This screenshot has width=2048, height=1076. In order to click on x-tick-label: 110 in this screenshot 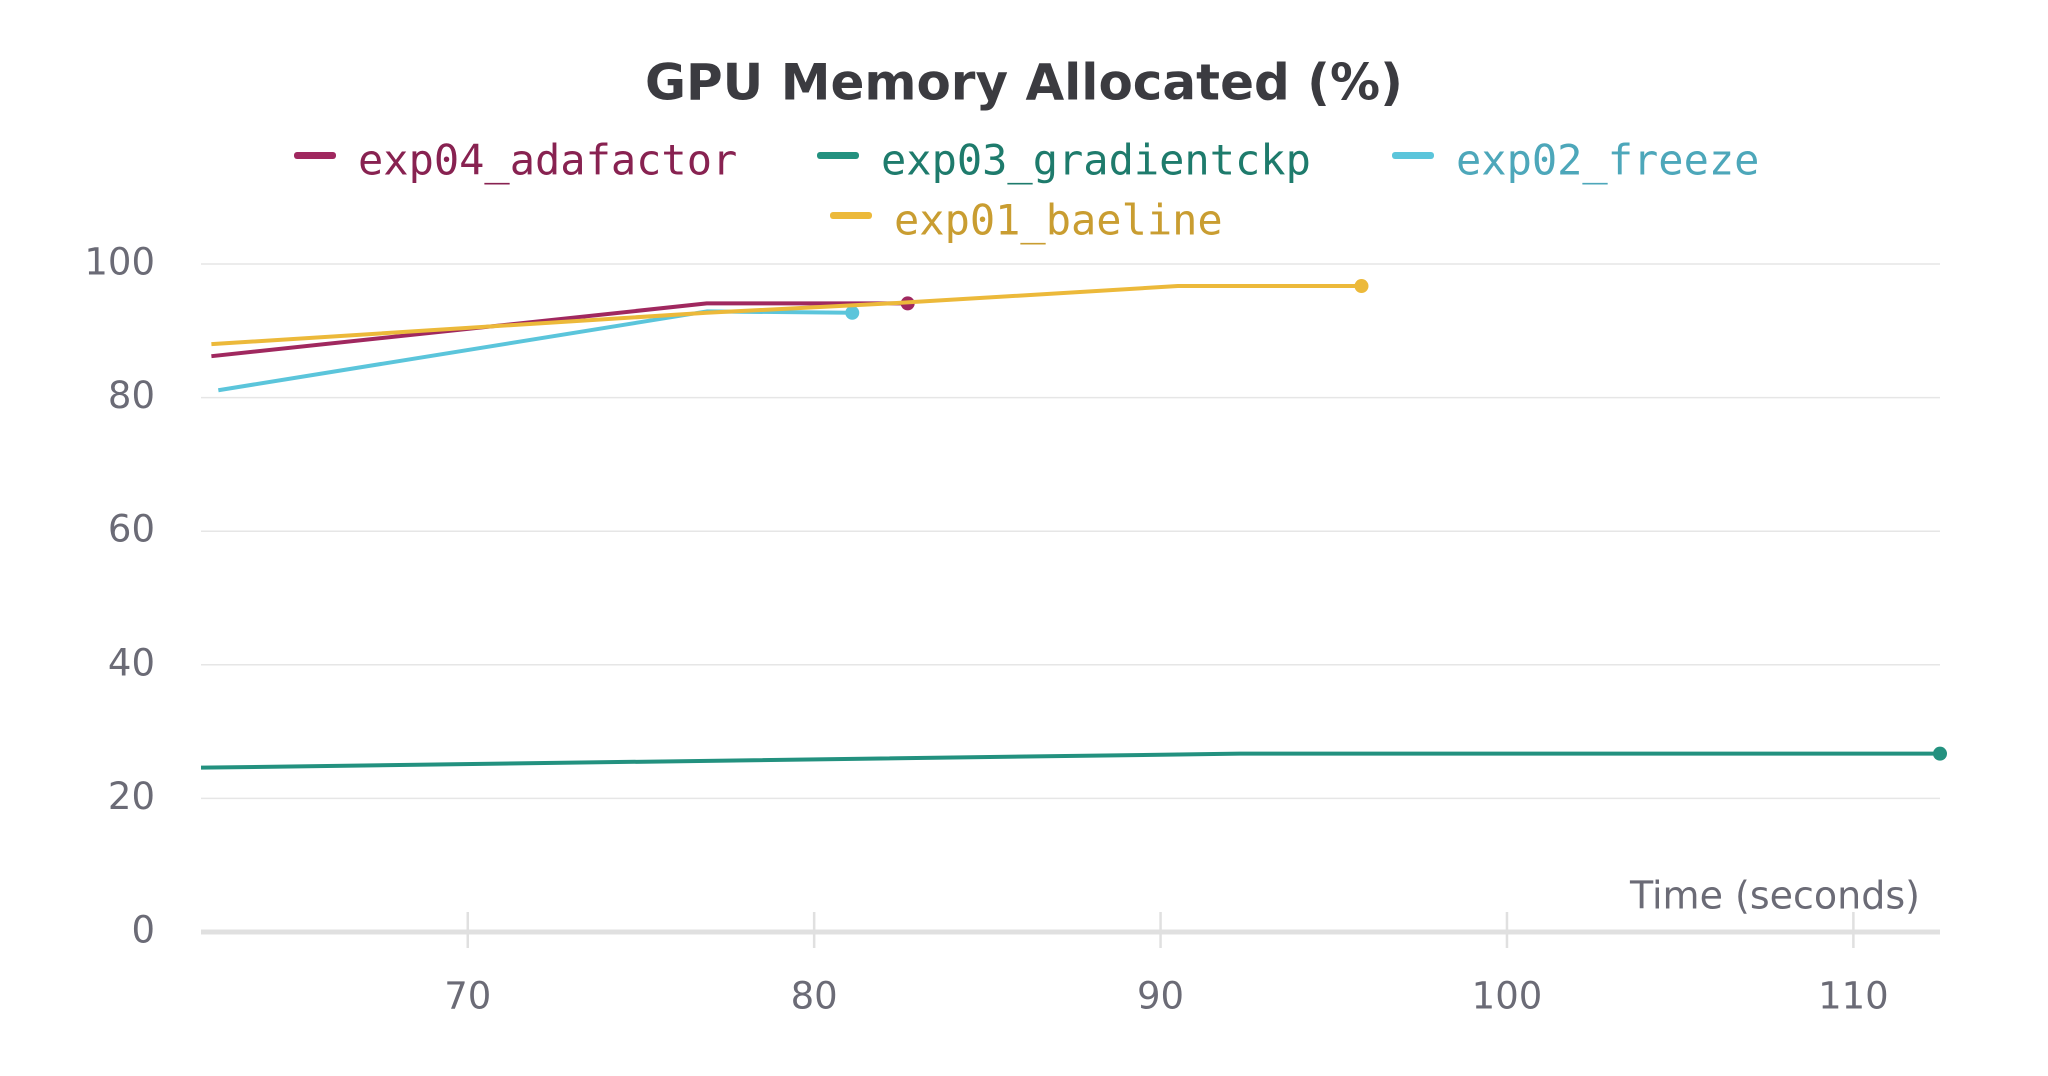, I will do `click(1853, 996)`.